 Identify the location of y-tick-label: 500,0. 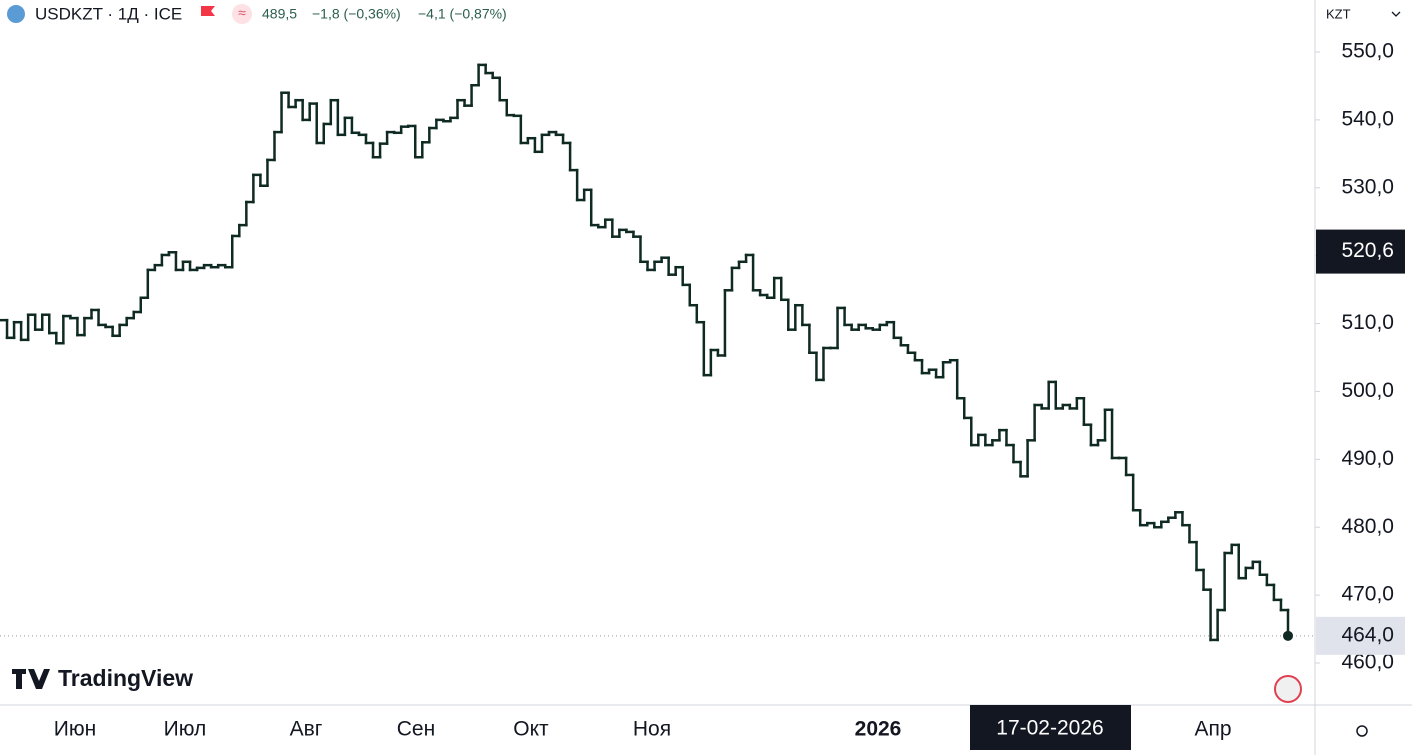
(1367, 390).